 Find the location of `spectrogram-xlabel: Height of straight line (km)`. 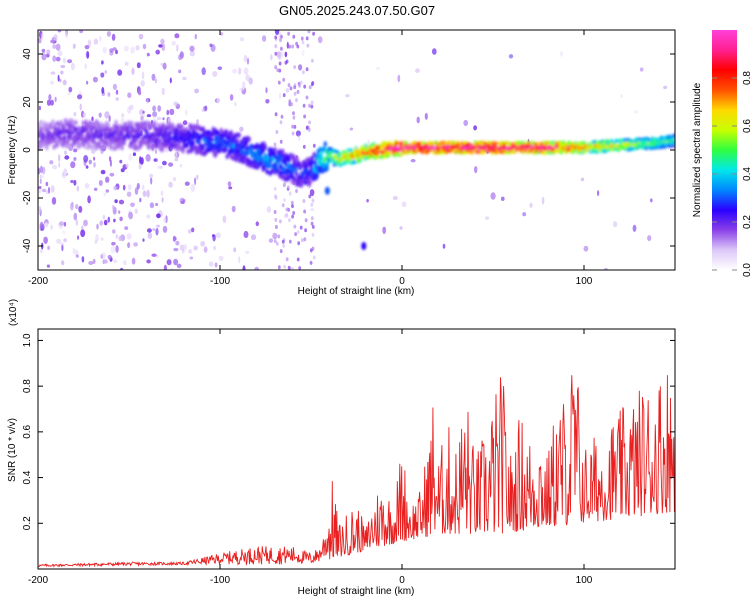

spectrogram-xlabel: Height of straight line (km) is located at coordinates (356, 291).